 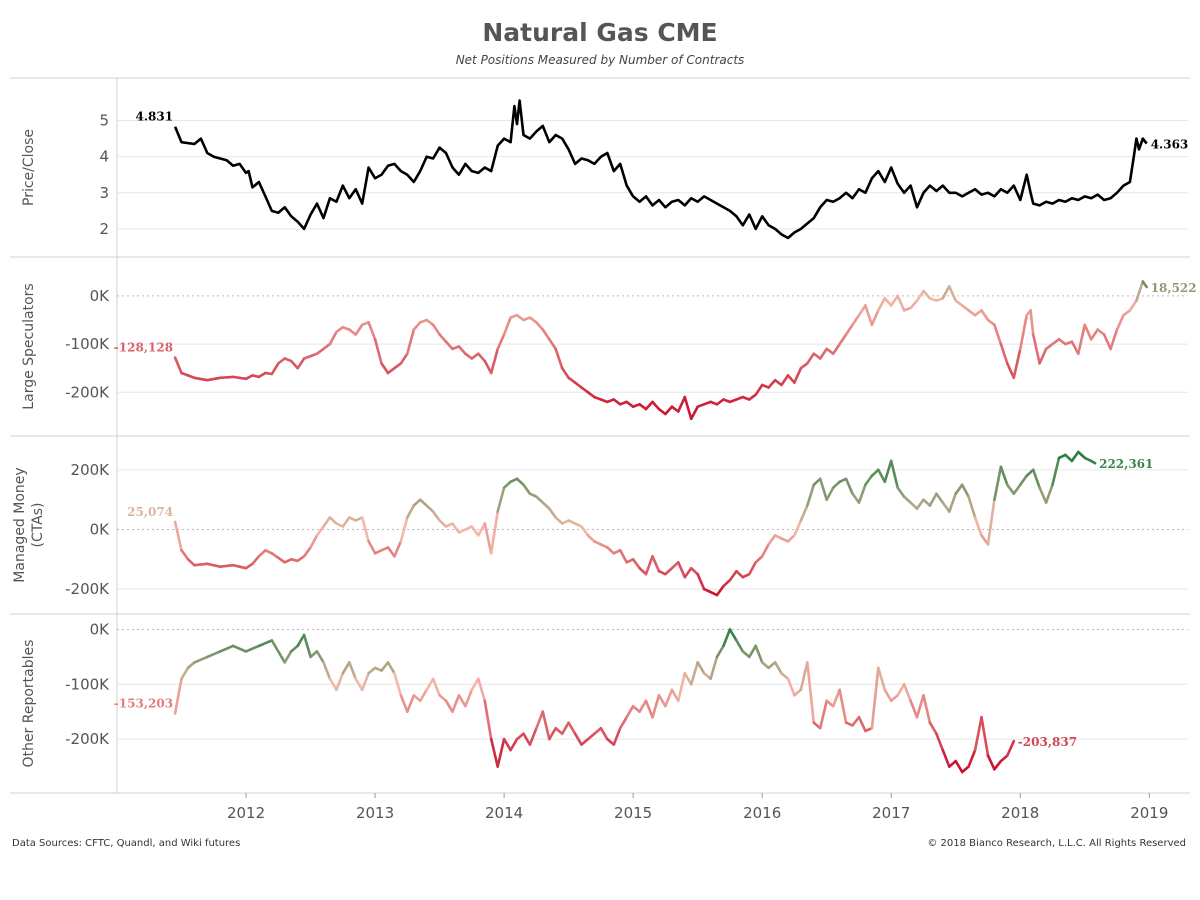 What do you see at coordinates (1170, 145) in the screenshot?
I see `series-end-label: 4.363` at bounding box center [1170, 145].